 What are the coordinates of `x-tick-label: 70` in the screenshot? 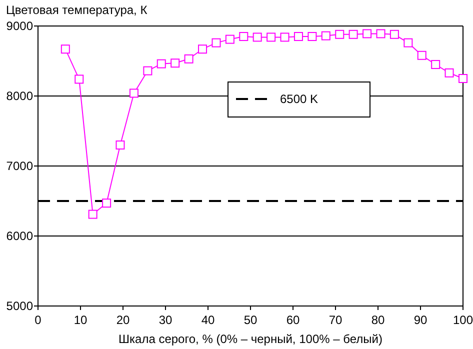 It's located at (335, 320).